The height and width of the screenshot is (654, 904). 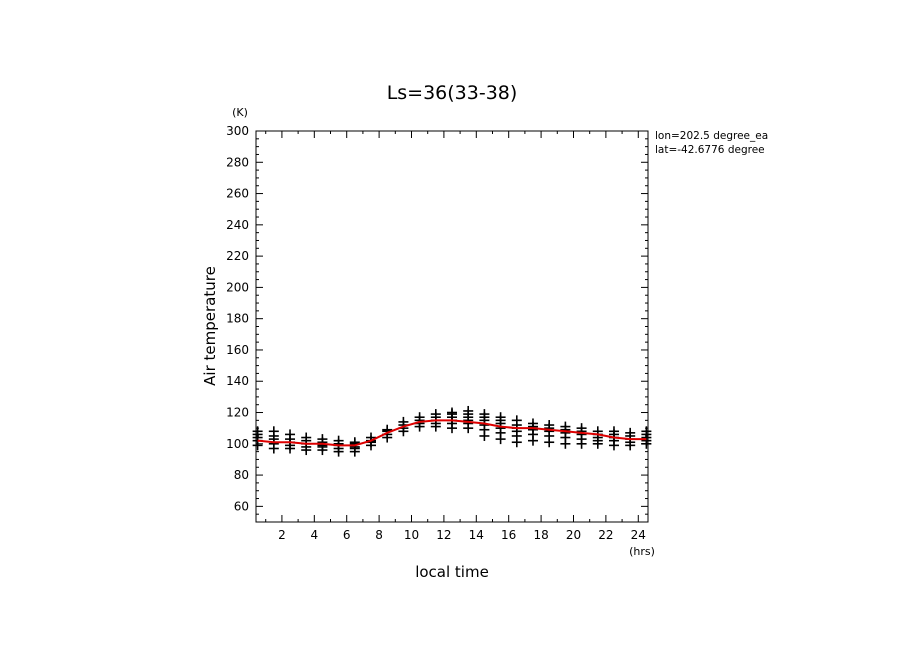 What do you see at coordinates (237, 381) in the screenshot?
I see `y-tick-label: 140` at bounding box center [237, 381].